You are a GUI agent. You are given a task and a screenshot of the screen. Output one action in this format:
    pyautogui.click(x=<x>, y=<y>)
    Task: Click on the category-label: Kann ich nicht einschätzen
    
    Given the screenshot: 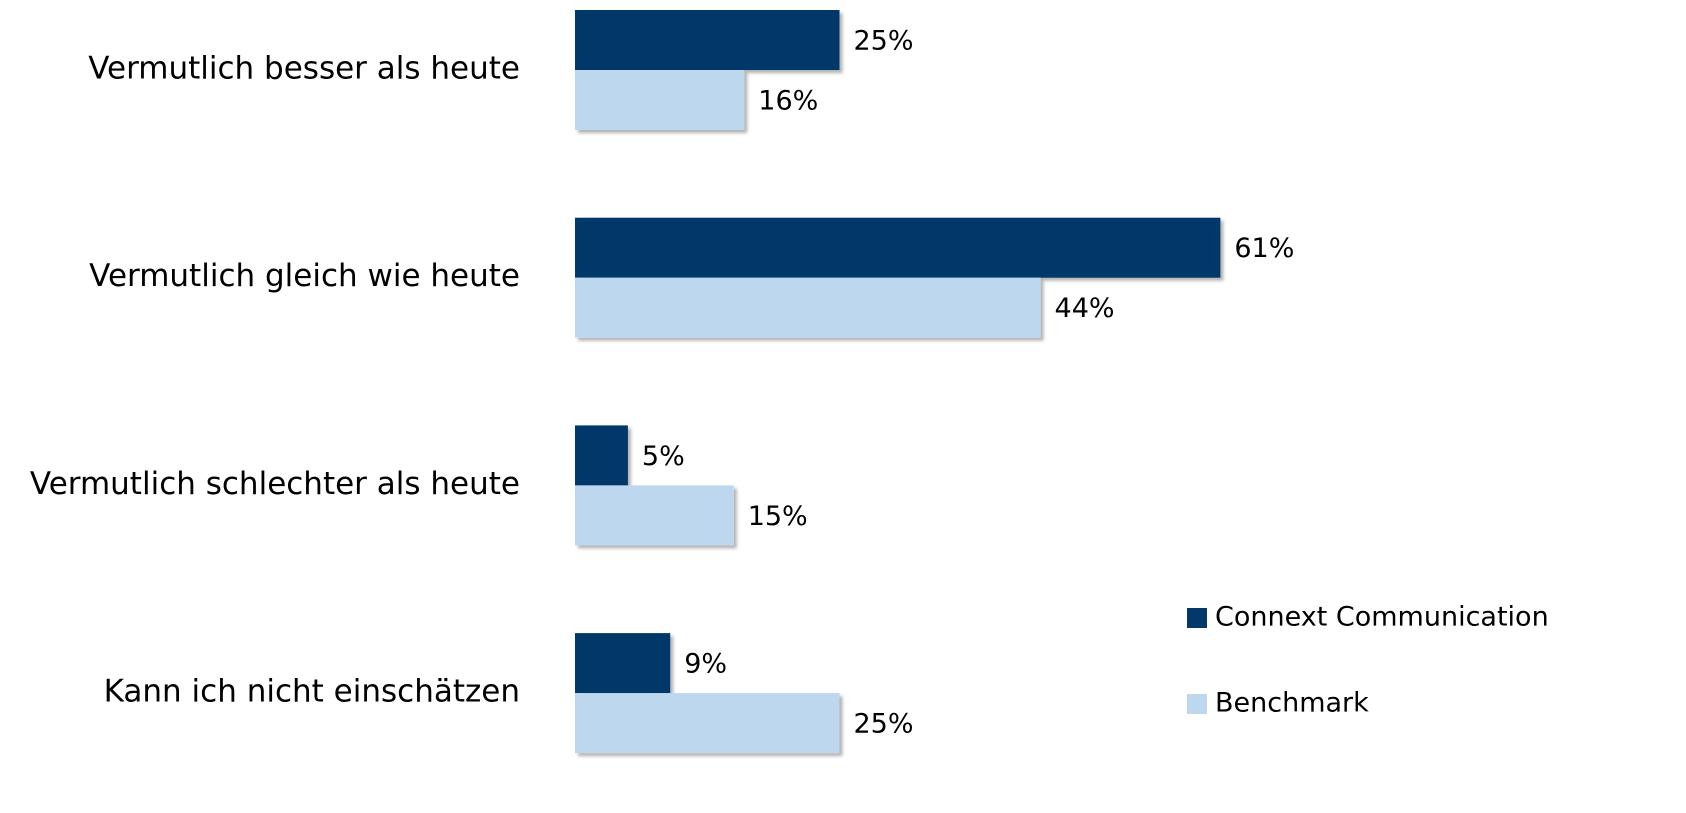 What is the action you would take?
    pyautogui.click(x=312, y=692)
    